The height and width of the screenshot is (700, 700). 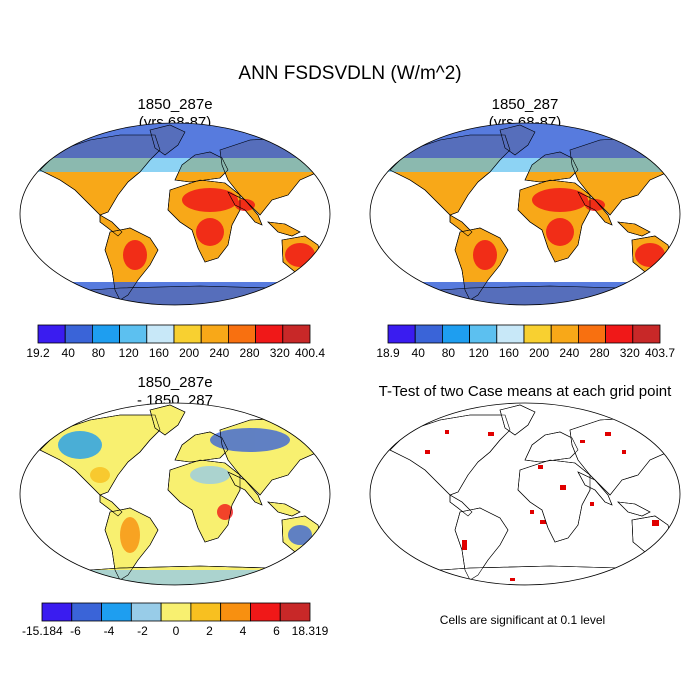 I want to click on colorbar-tick-label: 18.9, so click(x=388, y=353).